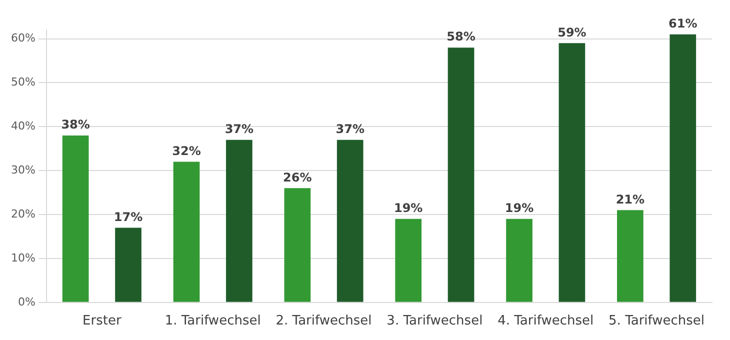 This screenshot has width=730, height=340. I want to click on data-label: 38%, so click(75, 125).